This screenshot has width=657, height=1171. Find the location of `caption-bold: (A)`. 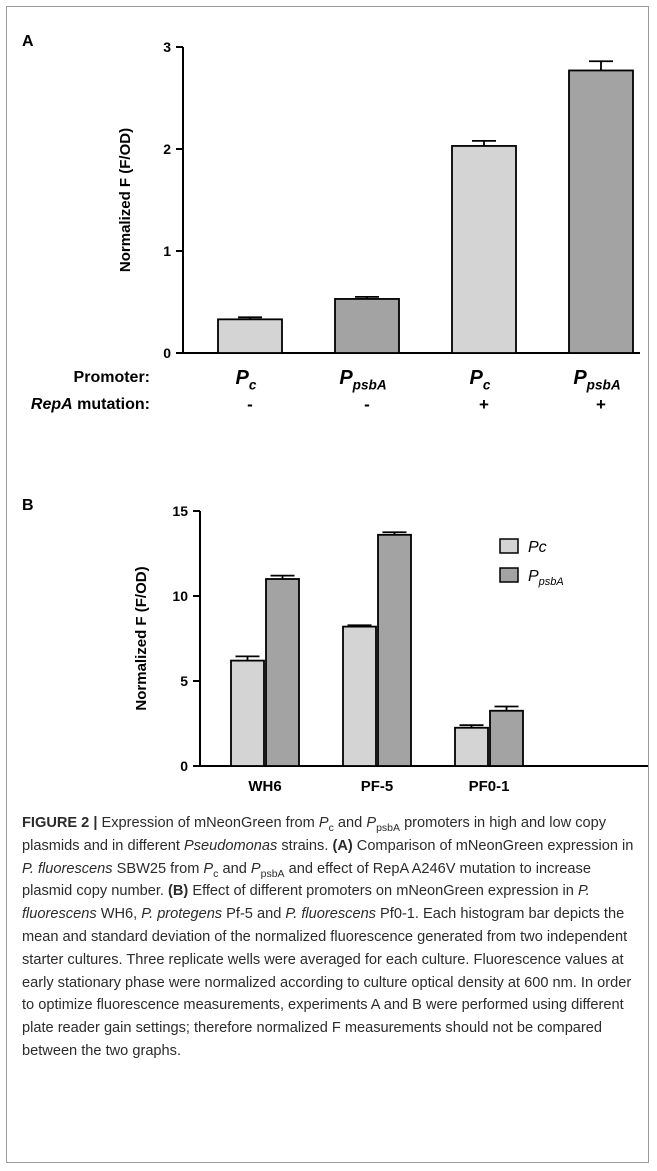

caption-bold: (A) is located at coordinates (342, 845).